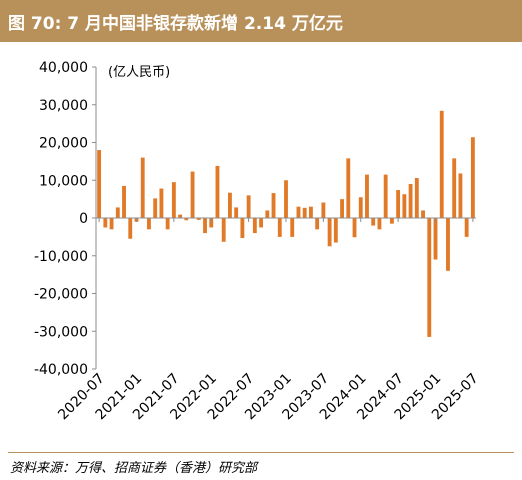 The height and width of the screenshot is (480, 522). Describe the element at coordinates (63, 144) in the screenshot. I see `y-tick-label: 20,000` at that location.